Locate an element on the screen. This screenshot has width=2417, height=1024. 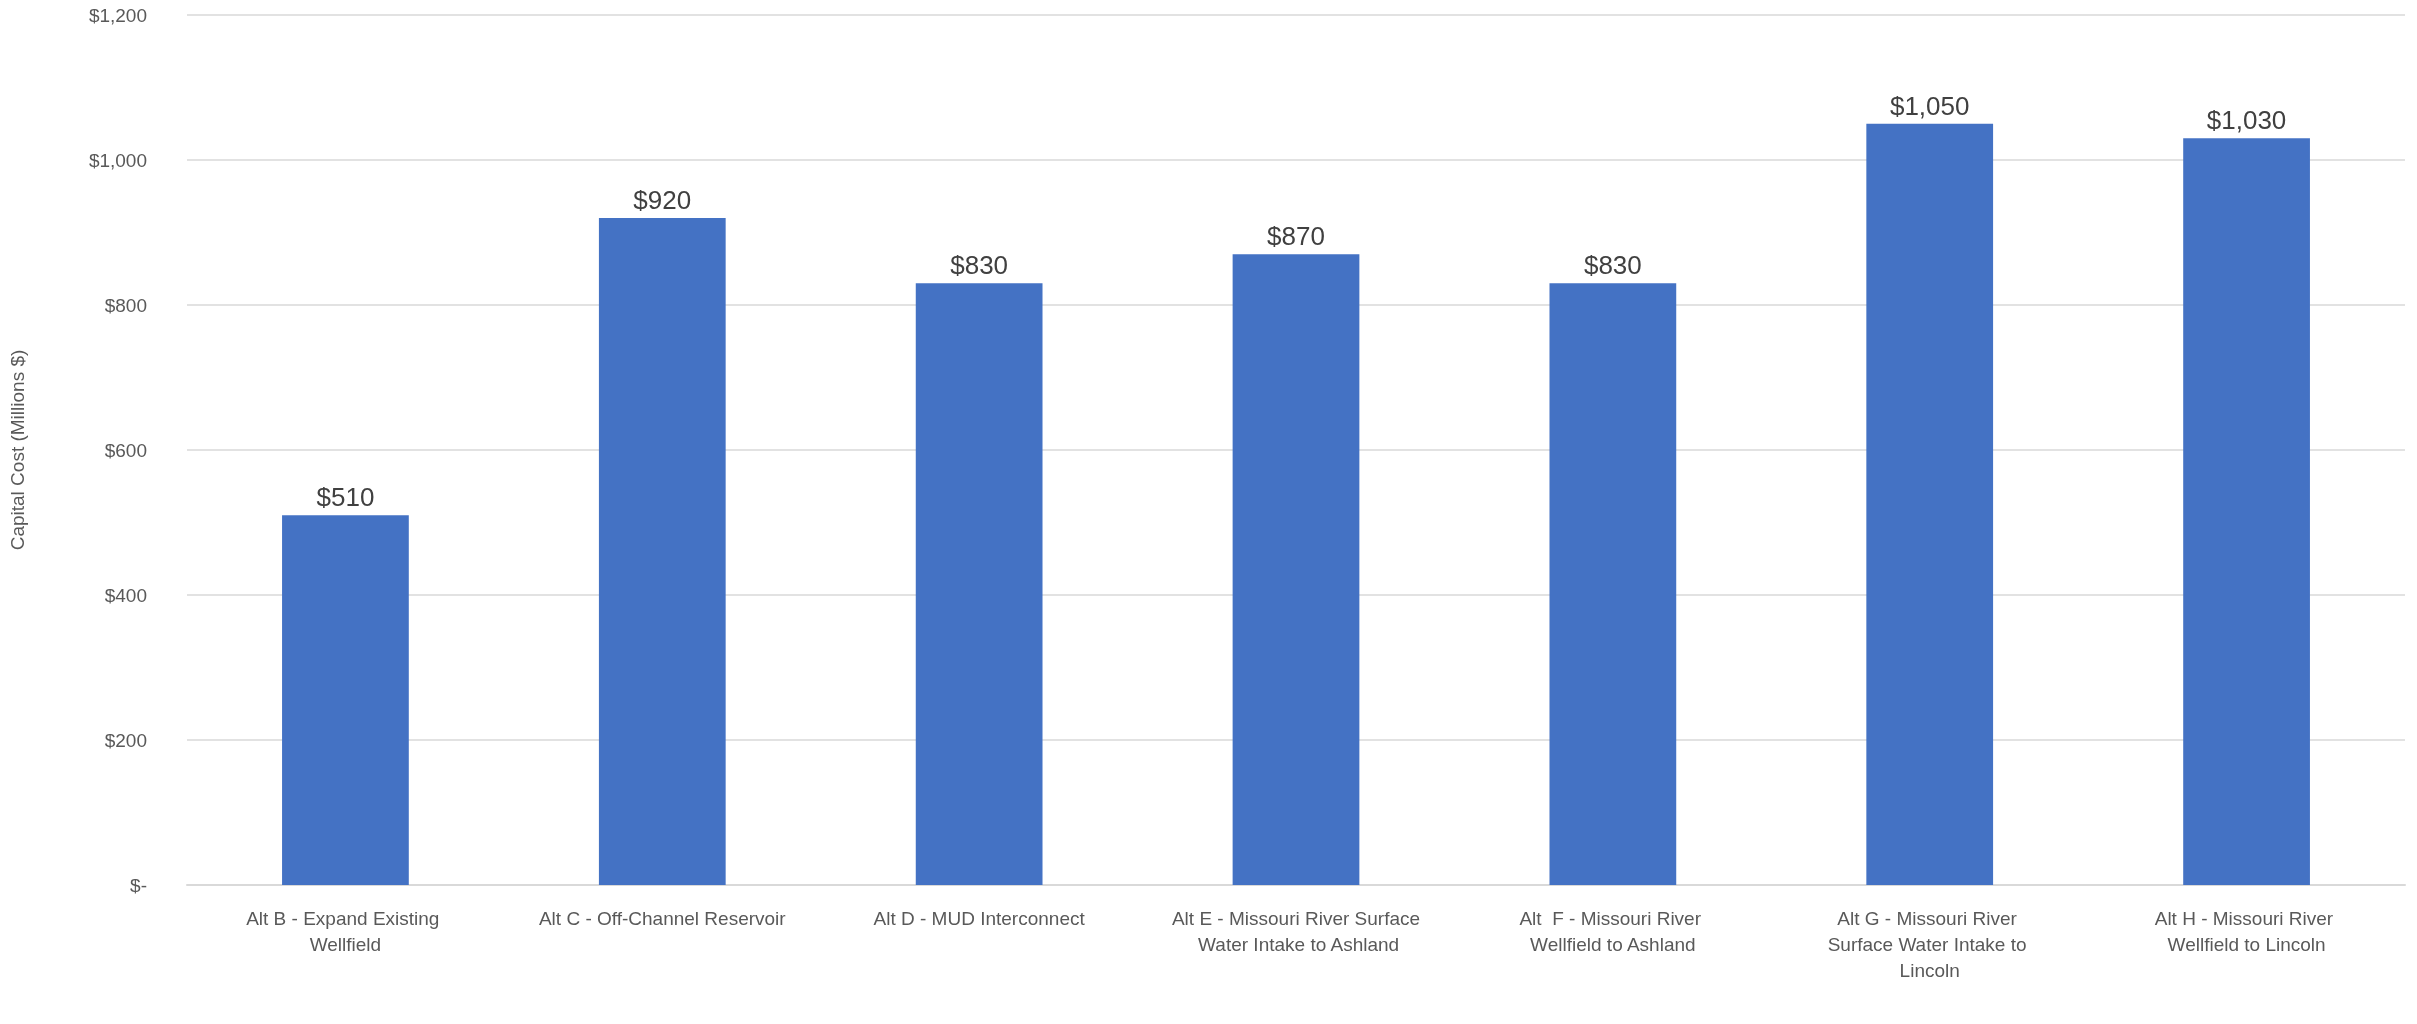
data-label: $510 is located at coordinates (345, 497).